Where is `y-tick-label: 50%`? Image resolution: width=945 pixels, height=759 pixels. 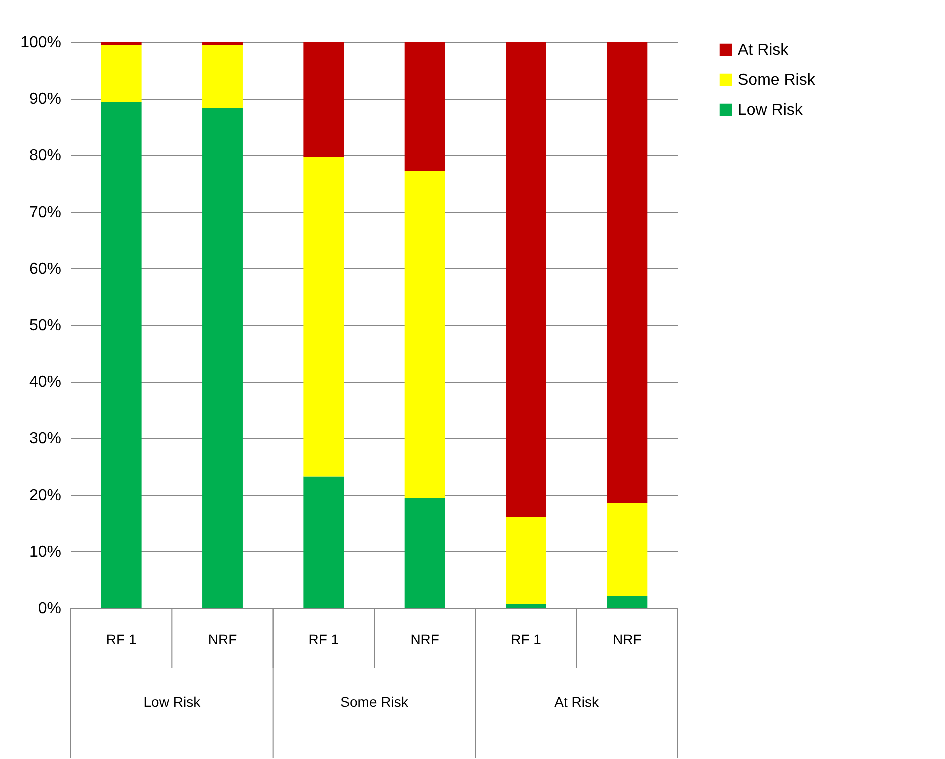
y-tick-label: 50% is located at coordinates (45, 326).